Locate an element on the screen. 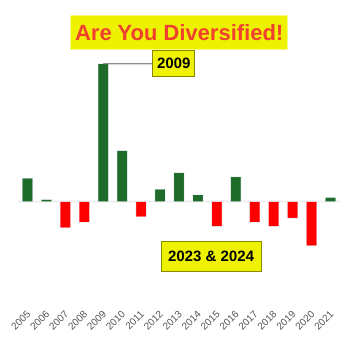 This screenshot has height=350, width=350. annotation: 2009 is located at coordinates (173, 63).